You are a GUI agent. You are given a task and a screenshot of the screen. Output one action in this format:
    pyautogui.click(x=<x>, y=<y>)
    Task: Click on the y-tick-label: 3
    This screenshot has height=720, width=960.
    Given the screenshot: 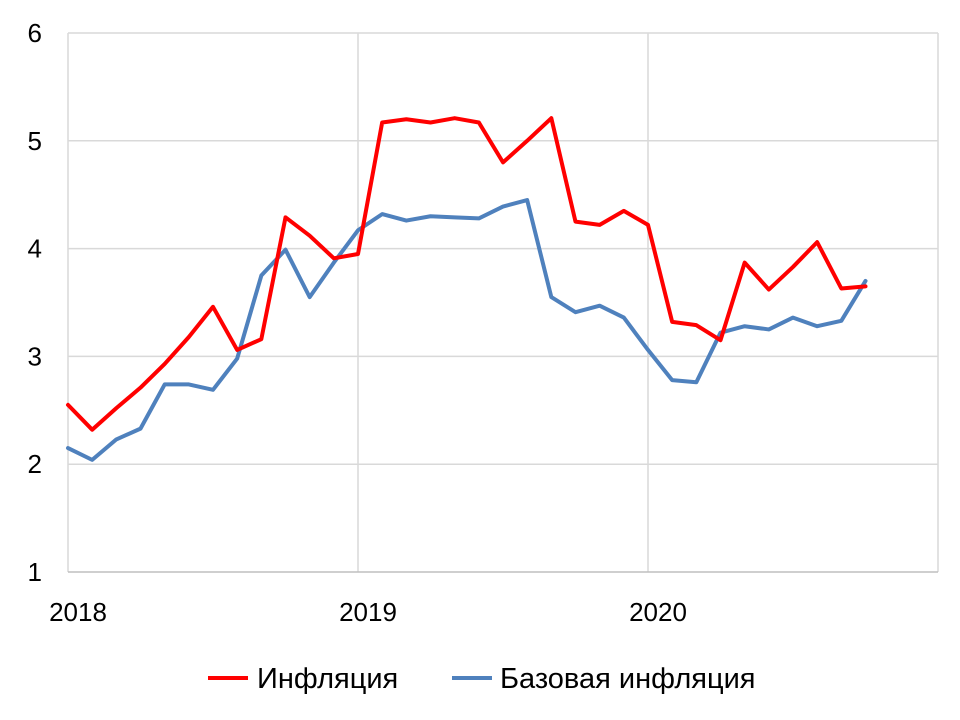 What is the action you would take?
    pyautogui.click(x=35, y=356)
    